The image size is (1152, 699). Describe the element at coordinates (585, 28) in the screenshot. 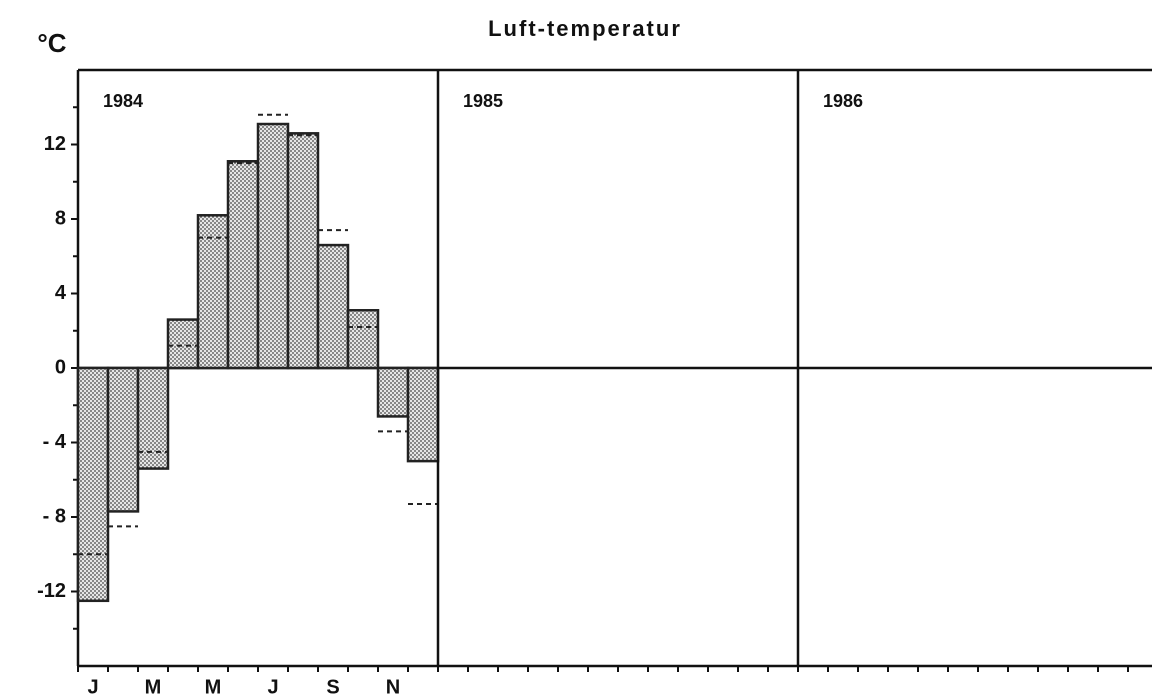

I see `chart-title: Luft-temperatur` at that location.